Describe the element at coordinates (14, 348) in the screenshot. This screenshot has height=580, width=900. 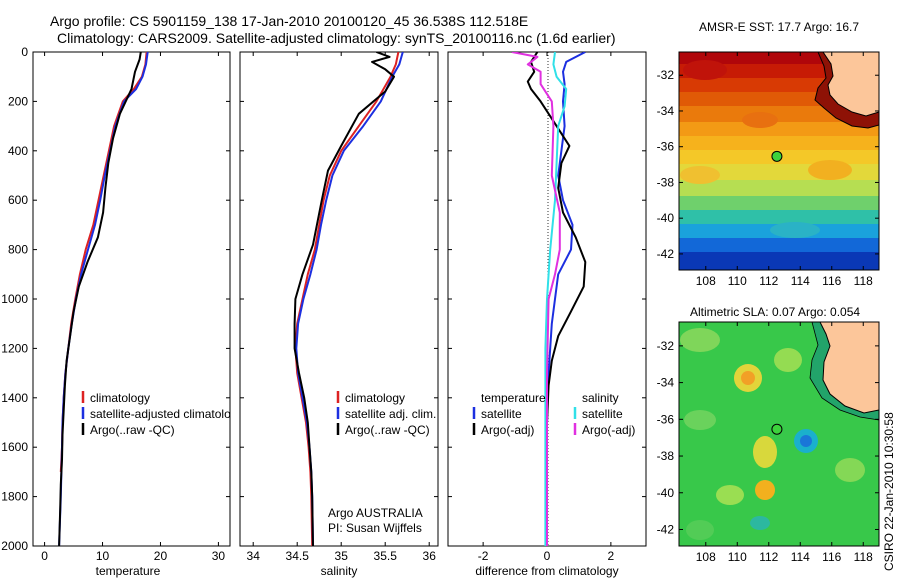
I see `y-tick-label: 1200` at that location.